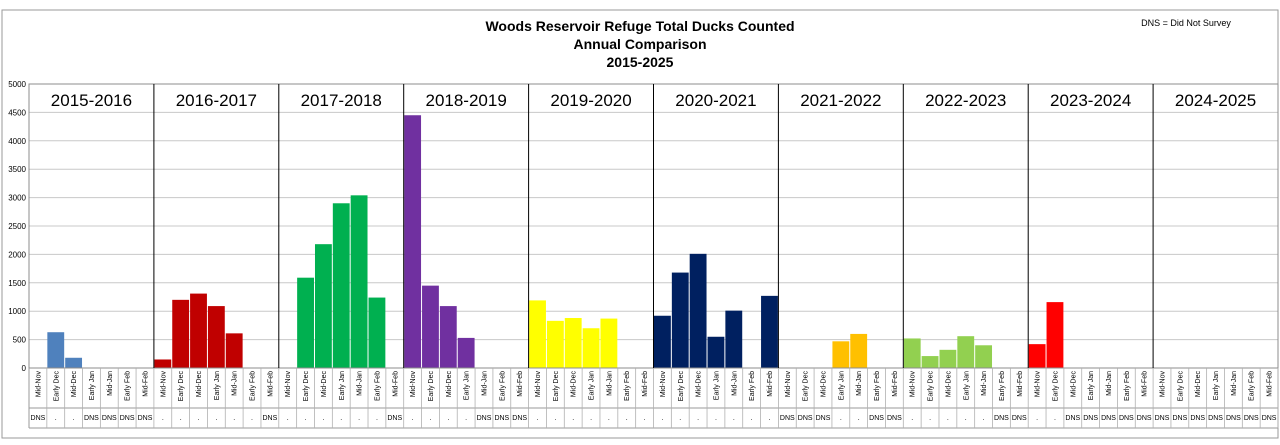  Describe the element at coordinates (20, 340) in the screenshot. I see `y-tick-label: 500` at that location.